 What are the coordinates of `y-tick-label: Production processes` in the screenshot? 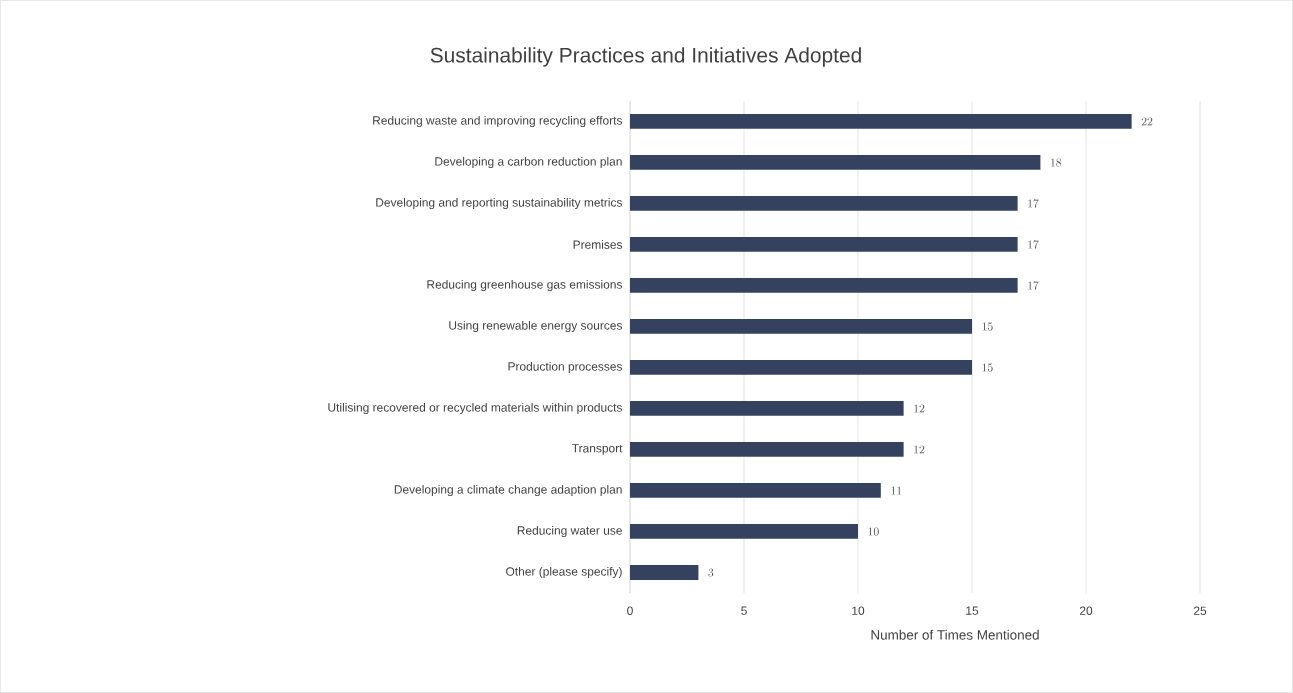 It's located at (565, 367).